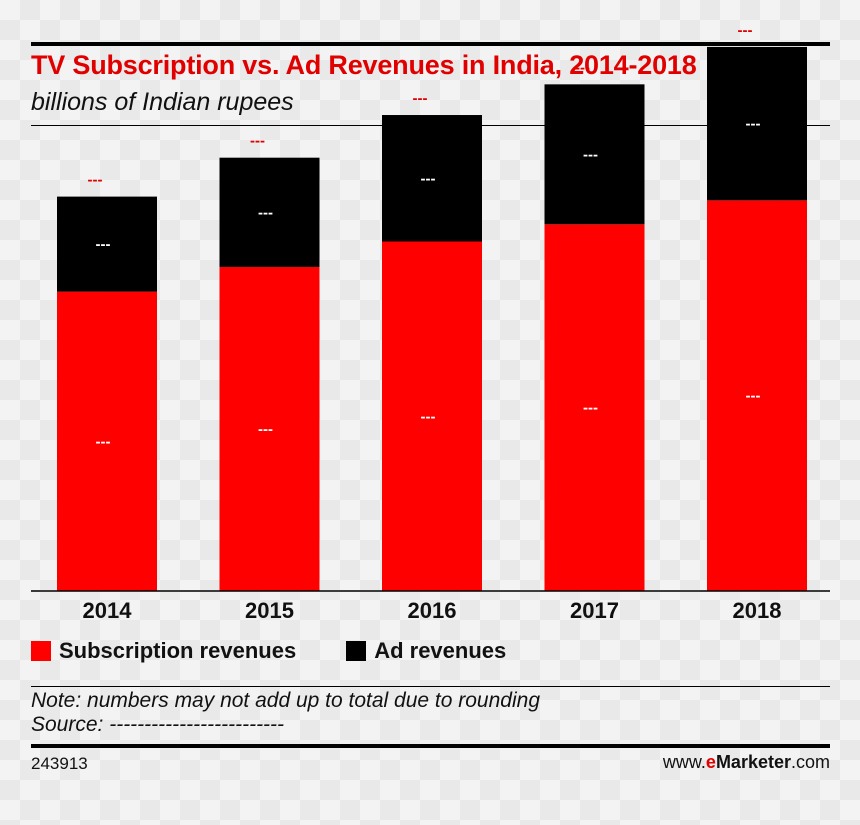 The width and height of the screenshot is (860, 825). I want to click on brand-name: Marketer, so click(753, 762).